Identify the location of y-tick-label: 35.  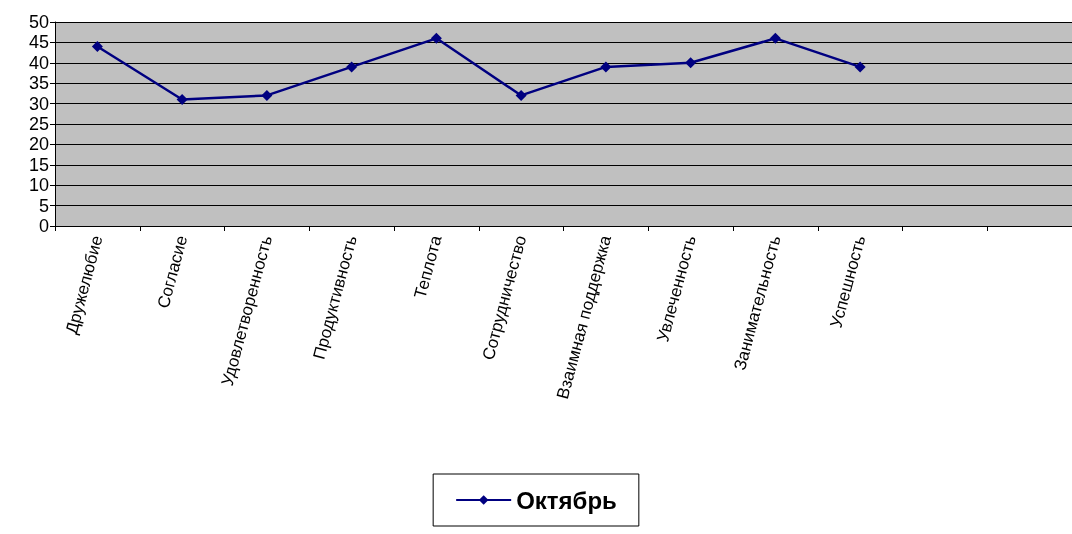
(38, 83).